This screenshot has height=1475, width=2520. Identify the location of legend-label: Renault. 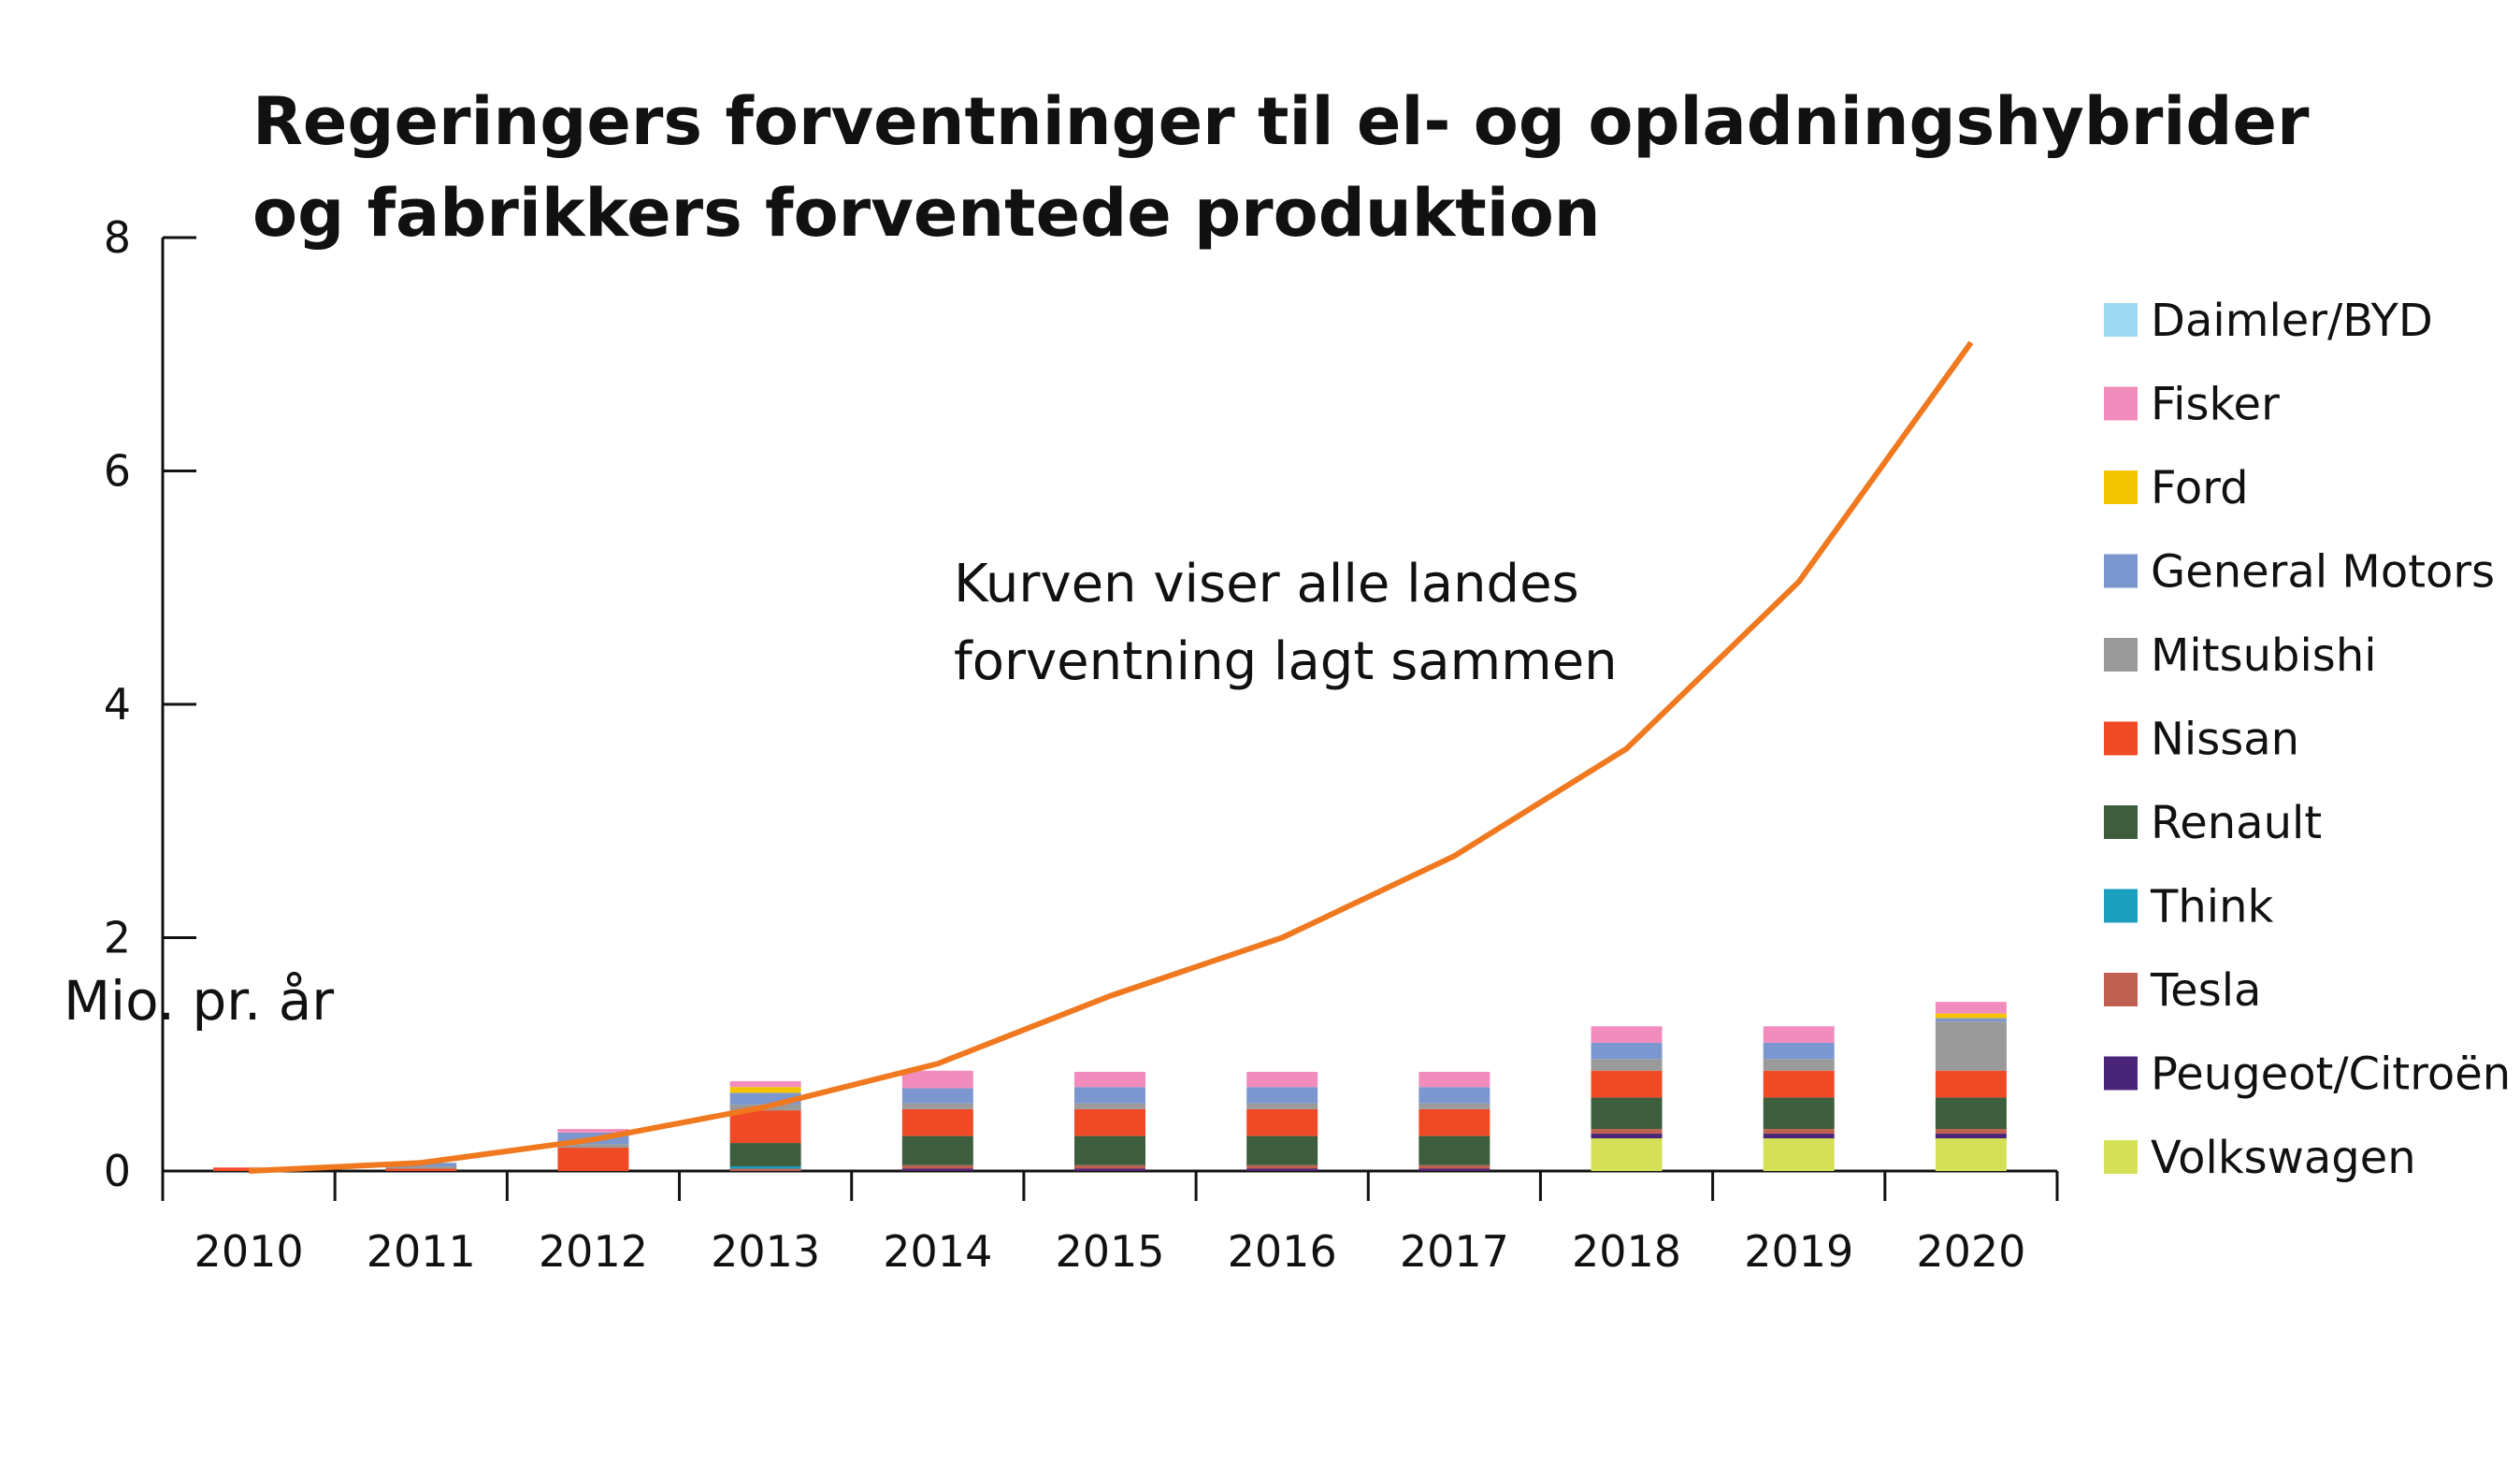
(2236, 823).